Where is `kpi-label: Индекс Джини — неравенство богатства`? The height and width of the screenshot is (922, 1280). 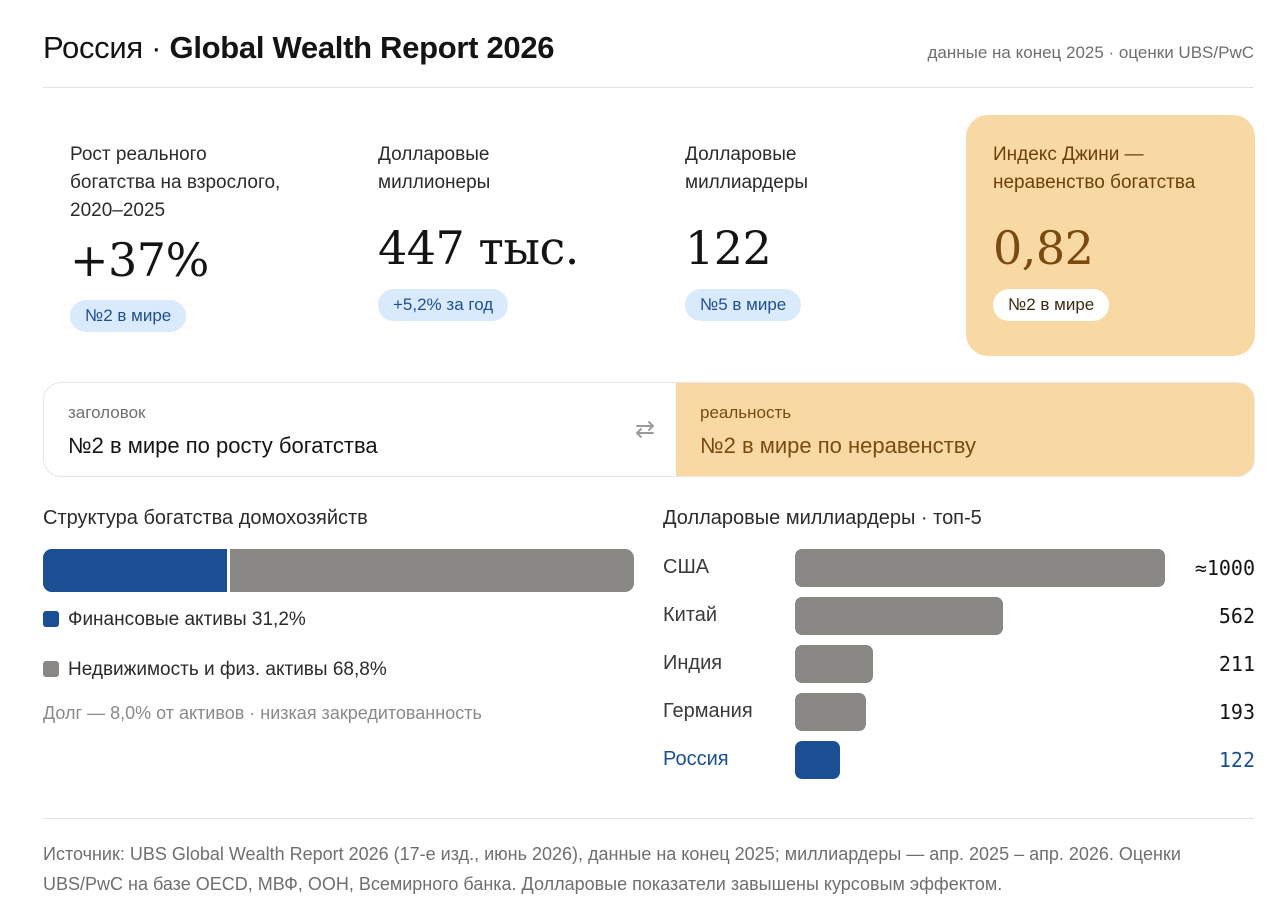
kpi-label: Индекс Джини — неравенство богатства is located at coordinates (1094, 169).